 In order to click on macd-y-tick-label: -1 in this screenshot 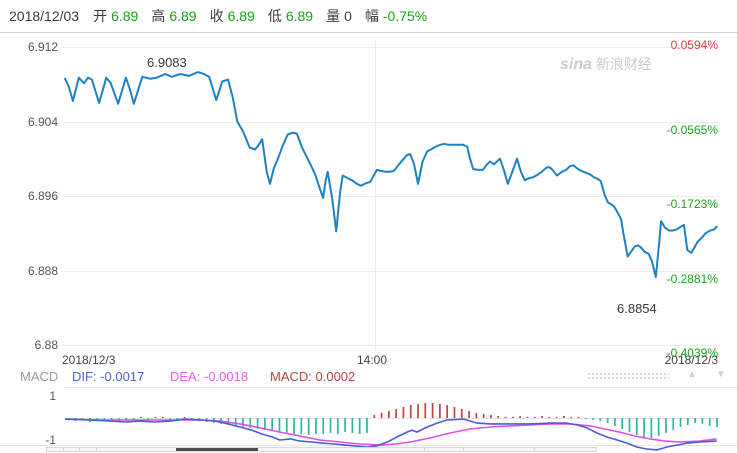, I will do `click(50, 440)`.